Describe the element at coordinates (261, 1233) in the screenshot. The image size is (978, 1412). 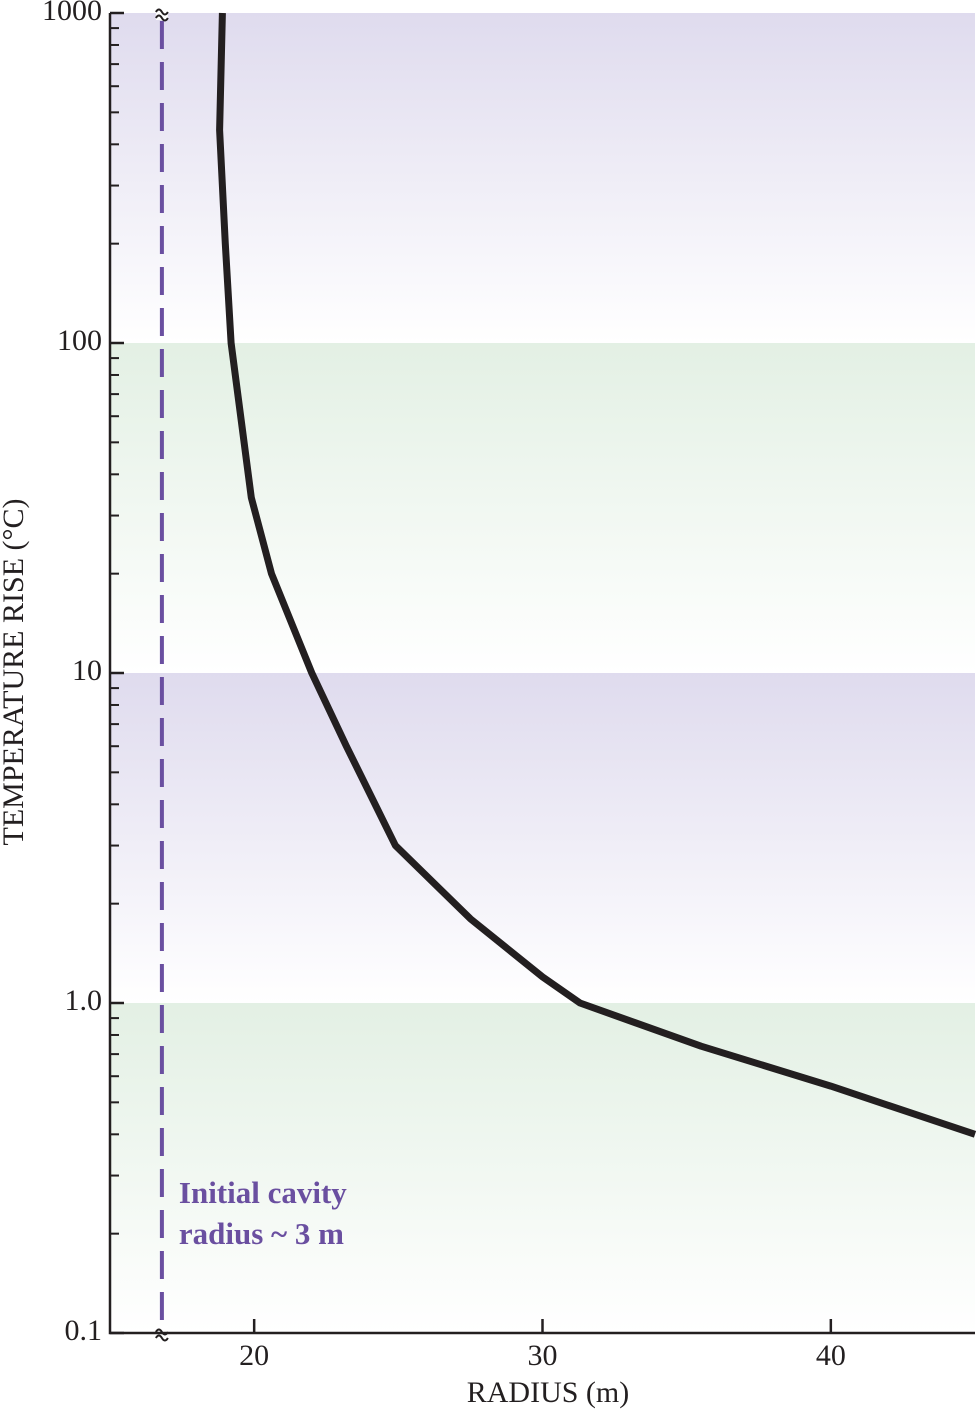
I see `annotation: radius ~ 3 m` at that location.